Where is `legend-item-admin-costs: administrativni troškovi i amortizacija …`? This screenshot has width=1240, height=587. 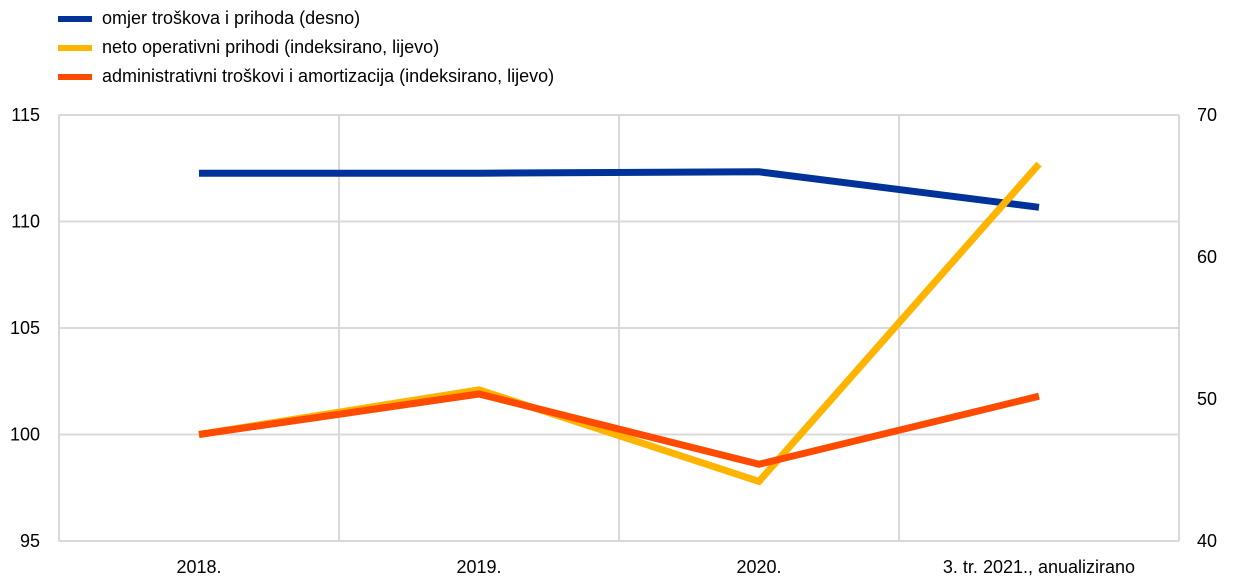 legend-item-admin-costs: administrativni troškovi i amortizacija … is located at coordinates (306, 76).